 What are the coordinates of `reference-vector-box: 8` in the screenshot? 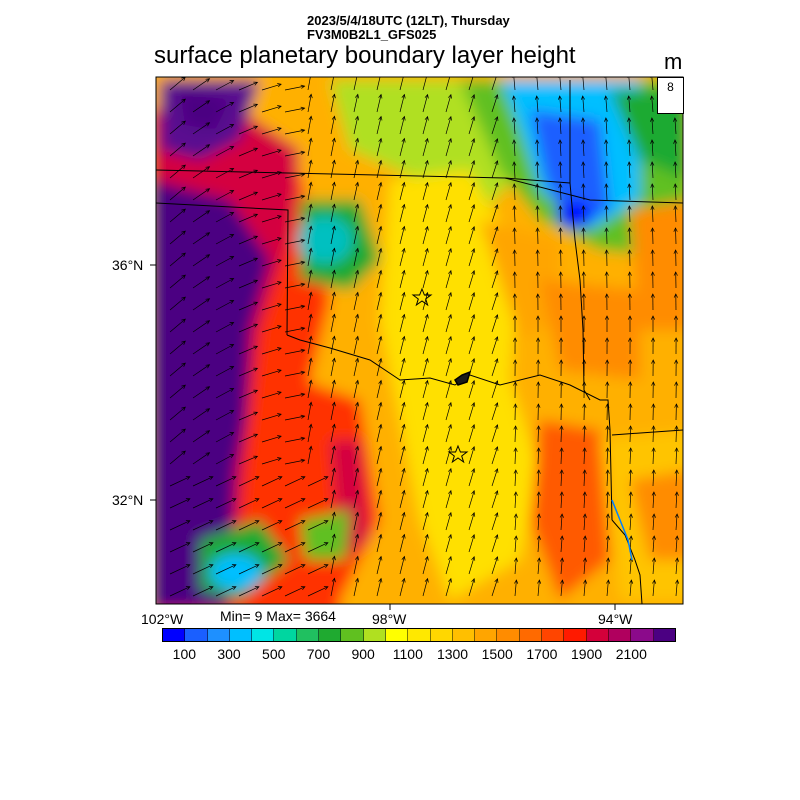 It's located at (670, 95).